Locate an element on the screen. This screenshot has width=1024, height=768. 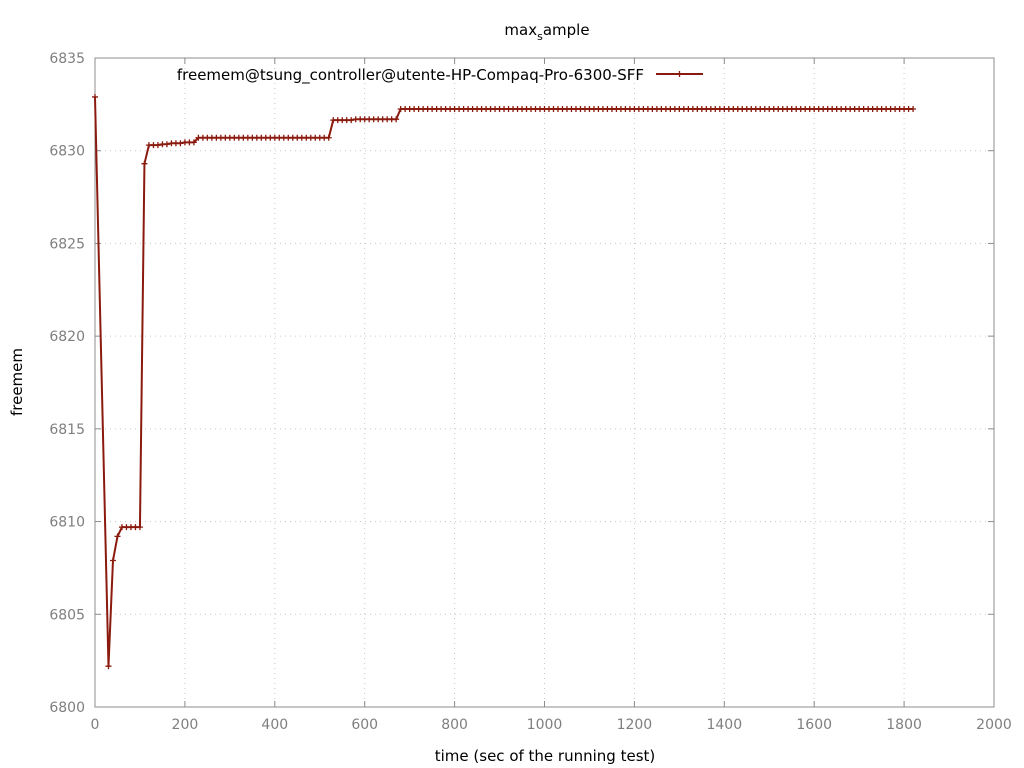
x-axis-label: time (sec of the running test) is located at coordinates (545, 756).